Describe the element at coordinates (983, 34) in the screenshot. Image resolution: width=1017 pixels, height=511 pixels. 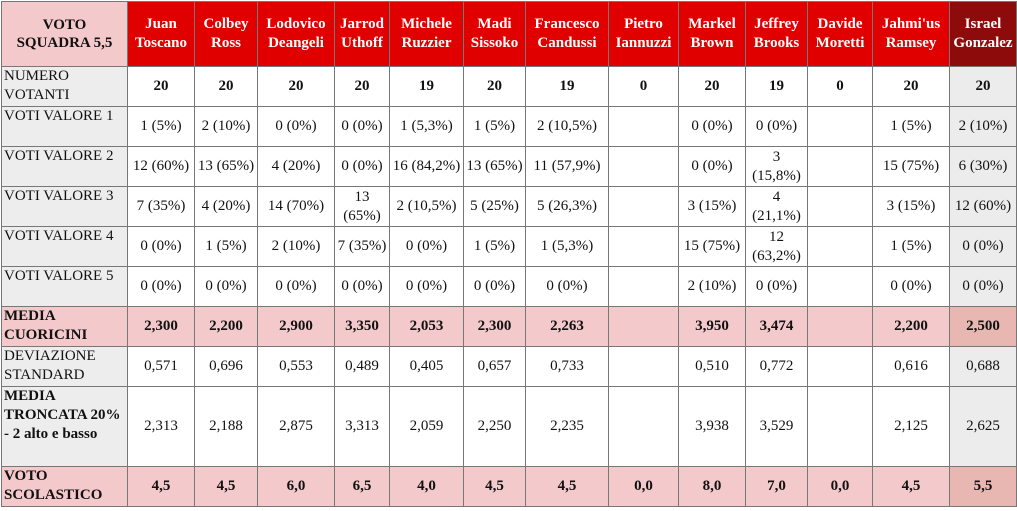
I see `player-header: Israel Gonzalez` at that location.